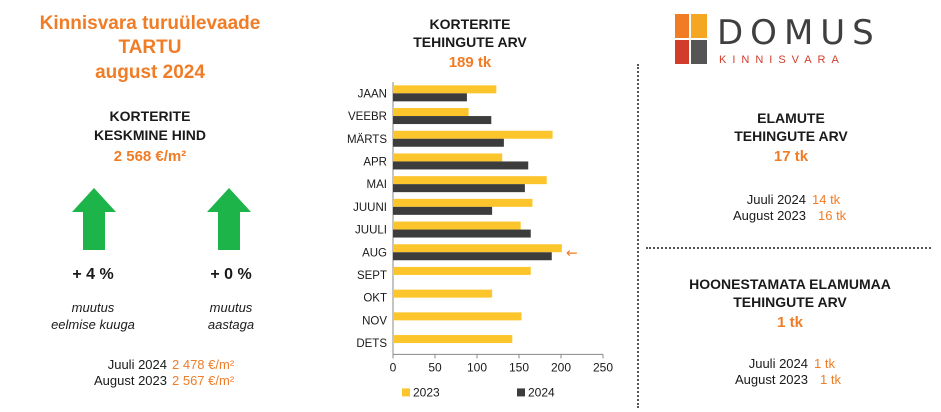 The width and height of the screenshot is (941, 412). I want to click on year-change-caption-1: muutus, so click(231, 307).